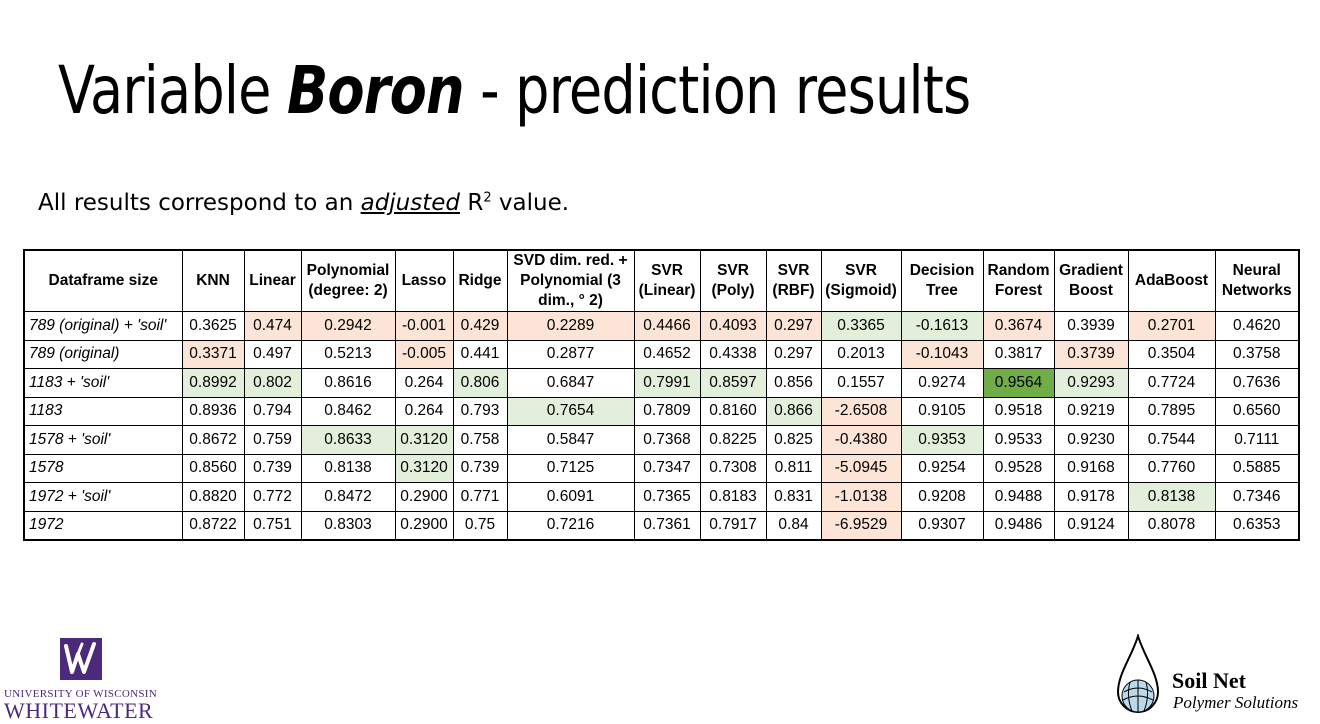 Image resolution: width=1320 pixels, height=724 pixels. I want to click on table-cell: 0.751, so click(272, 525).